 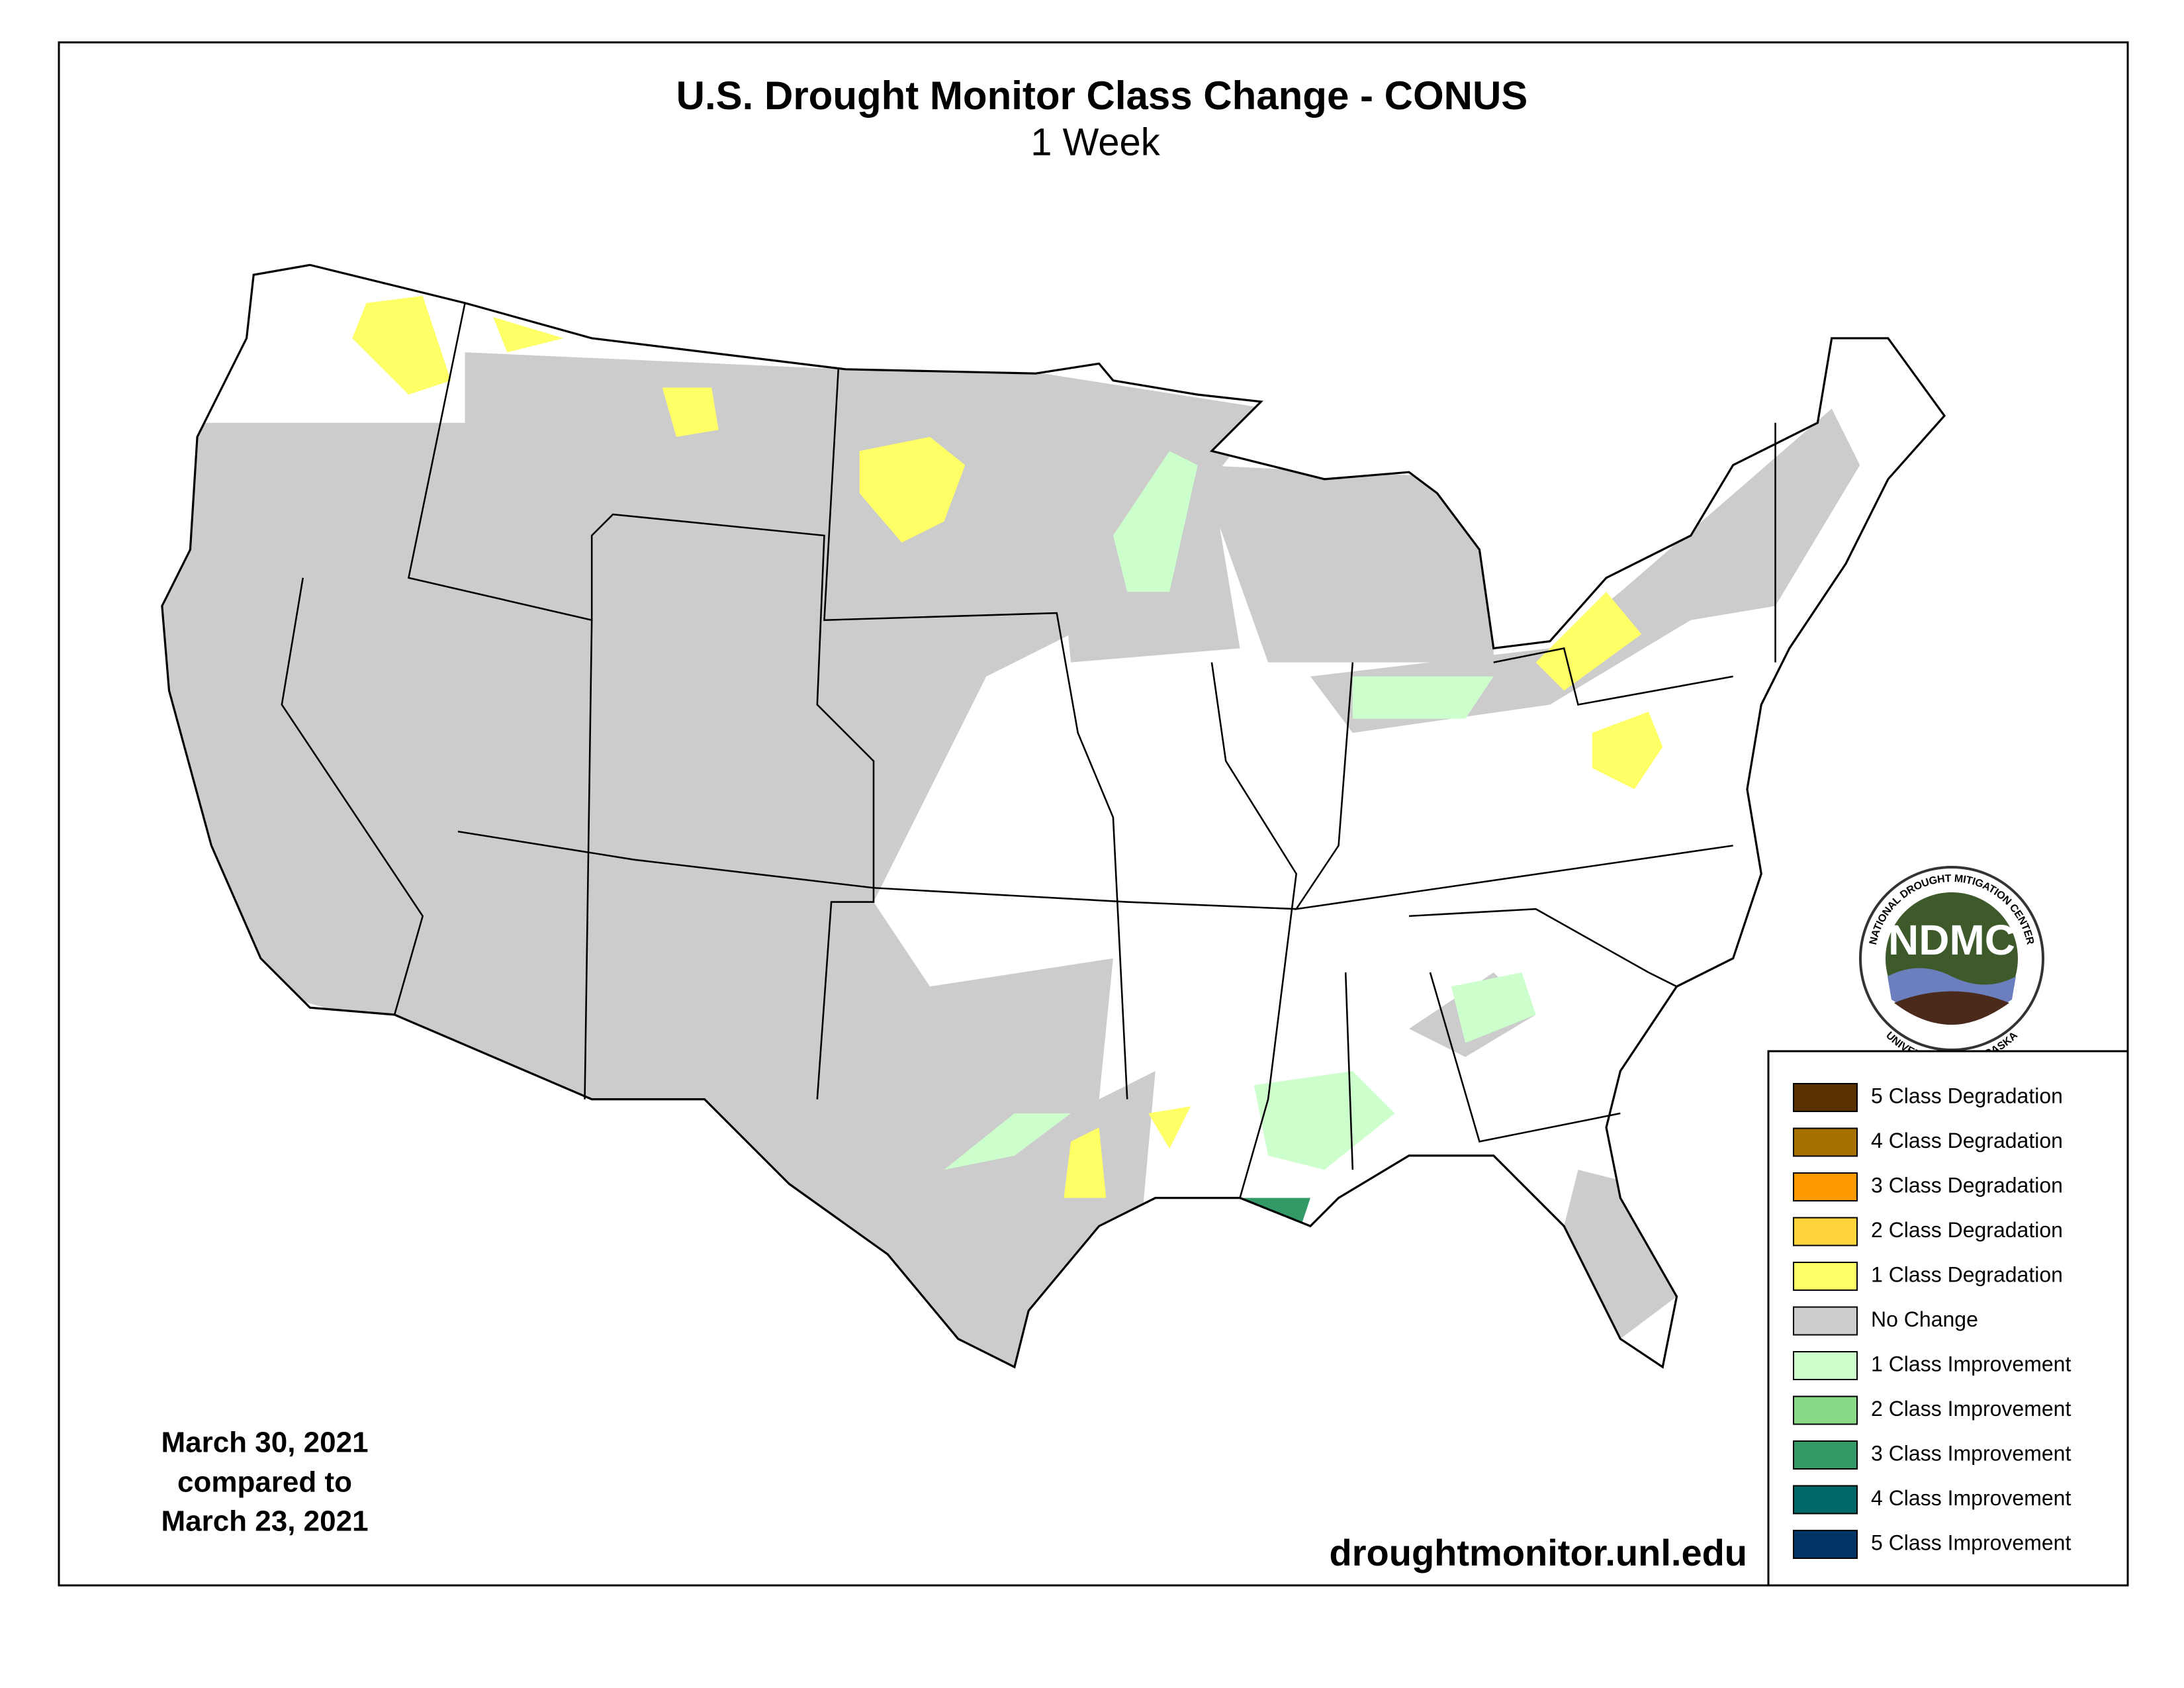 What do you see at coordinates (1971, 1453) in the screenshot?
I see `legend-label: 3 Class Improvement` at bounding box center [1971, 1453].